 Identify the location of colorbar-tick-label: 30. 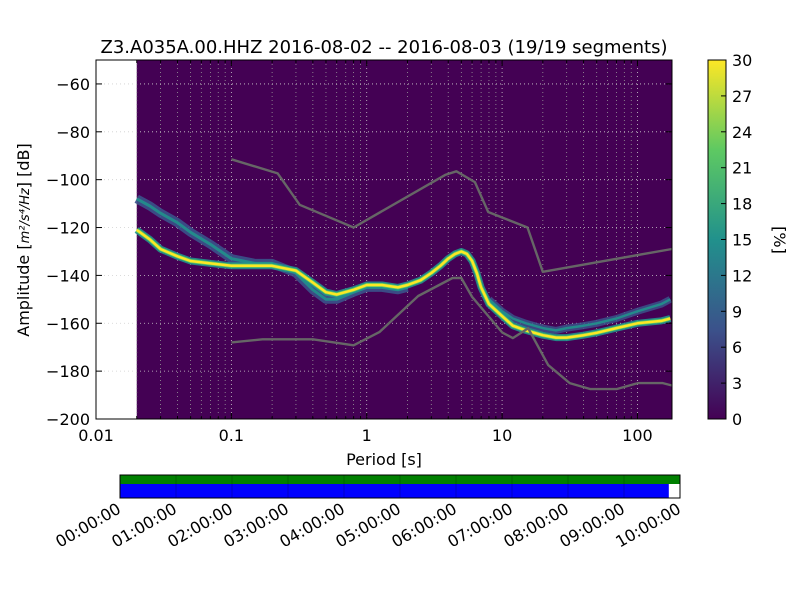
(742, 60).